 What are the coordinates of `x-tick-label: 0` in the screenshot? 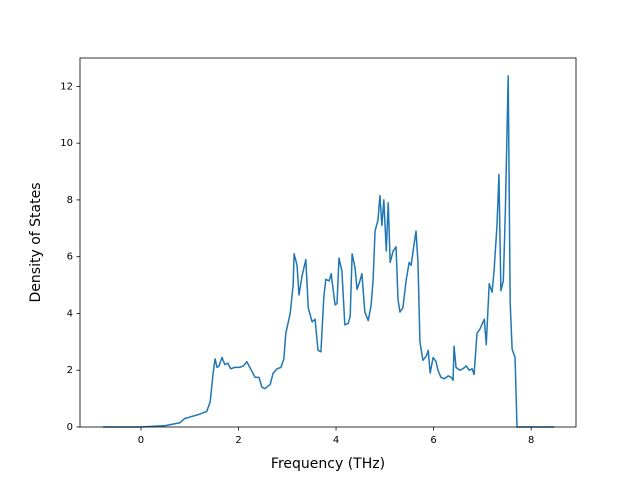 It's located at (141, 440).